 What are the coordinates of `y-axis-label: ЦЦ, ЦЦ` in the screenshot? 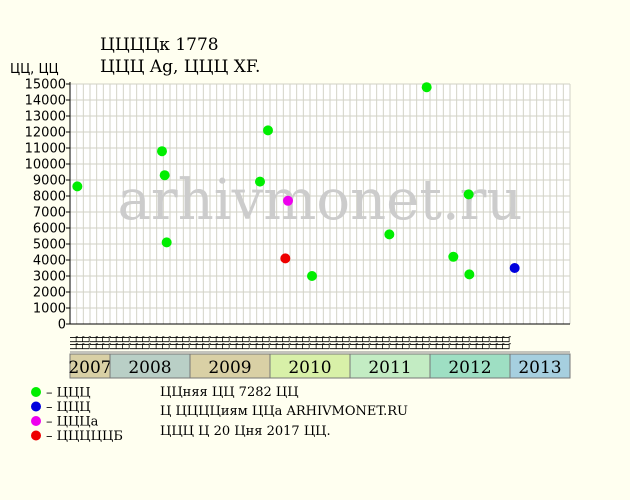 It's located at (34, 69).